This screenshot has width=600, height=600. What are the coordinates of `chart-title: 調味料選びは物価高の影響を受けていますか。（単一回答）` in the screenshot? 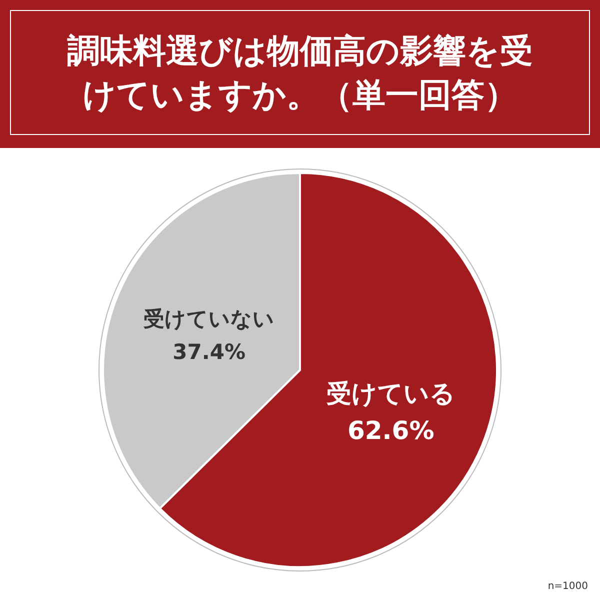 It's located at (300, 73).